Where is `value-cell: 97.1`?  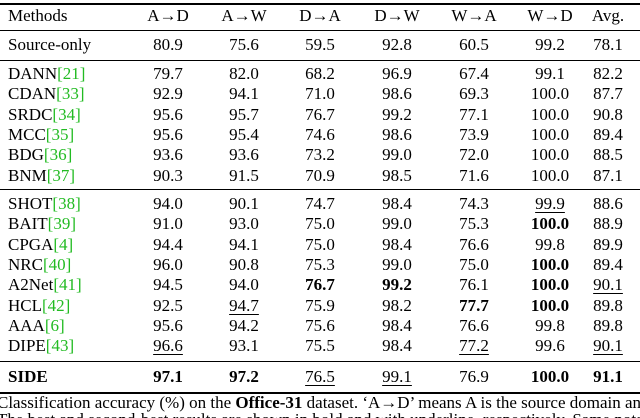
value-cell: 97.1 is located at coordinates (168, 376).